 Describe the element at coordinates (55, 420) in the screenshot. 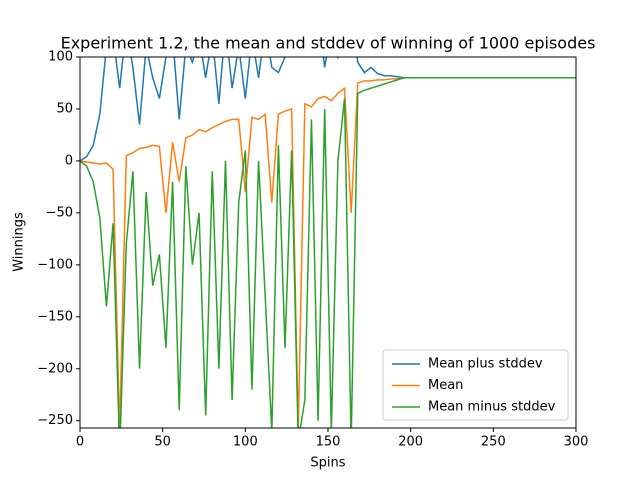

I see `y-tick-label: −250` at that location.